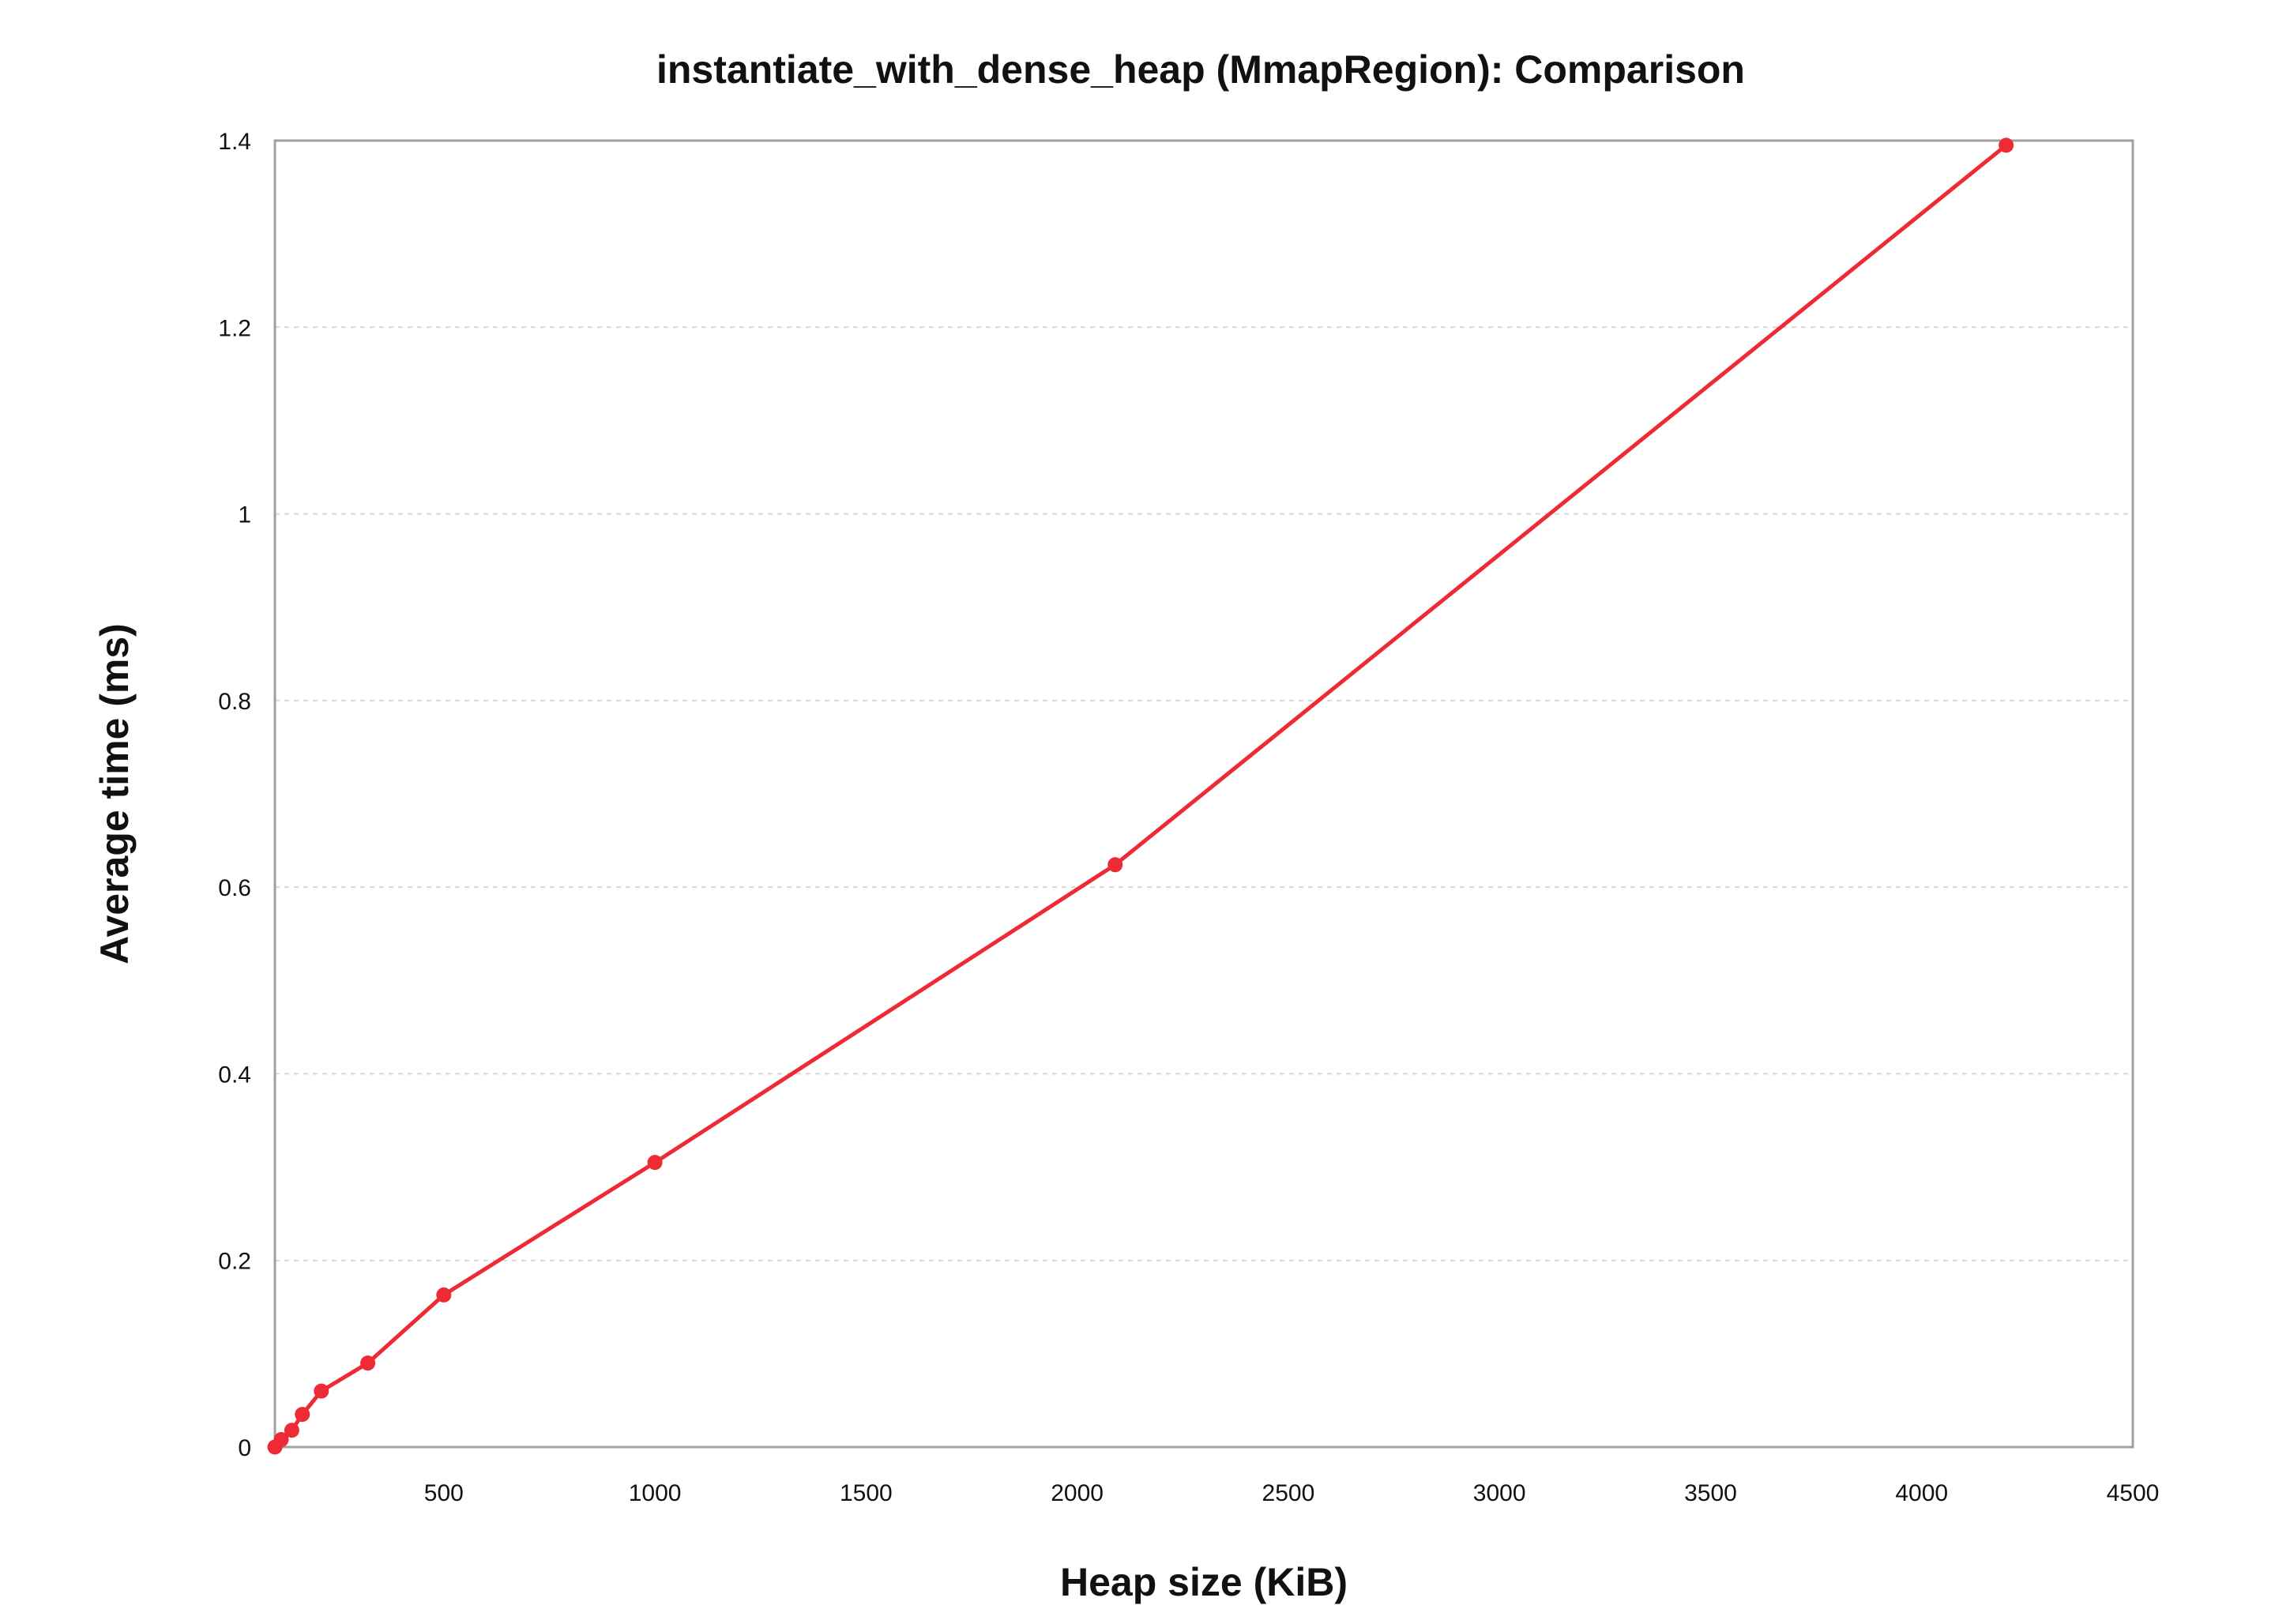 This screenshot has height=1624, width=2275. Describe the element at coordinates (1288, 1493) in the screenshot. I see `x-tick-label: 2500` at that location.